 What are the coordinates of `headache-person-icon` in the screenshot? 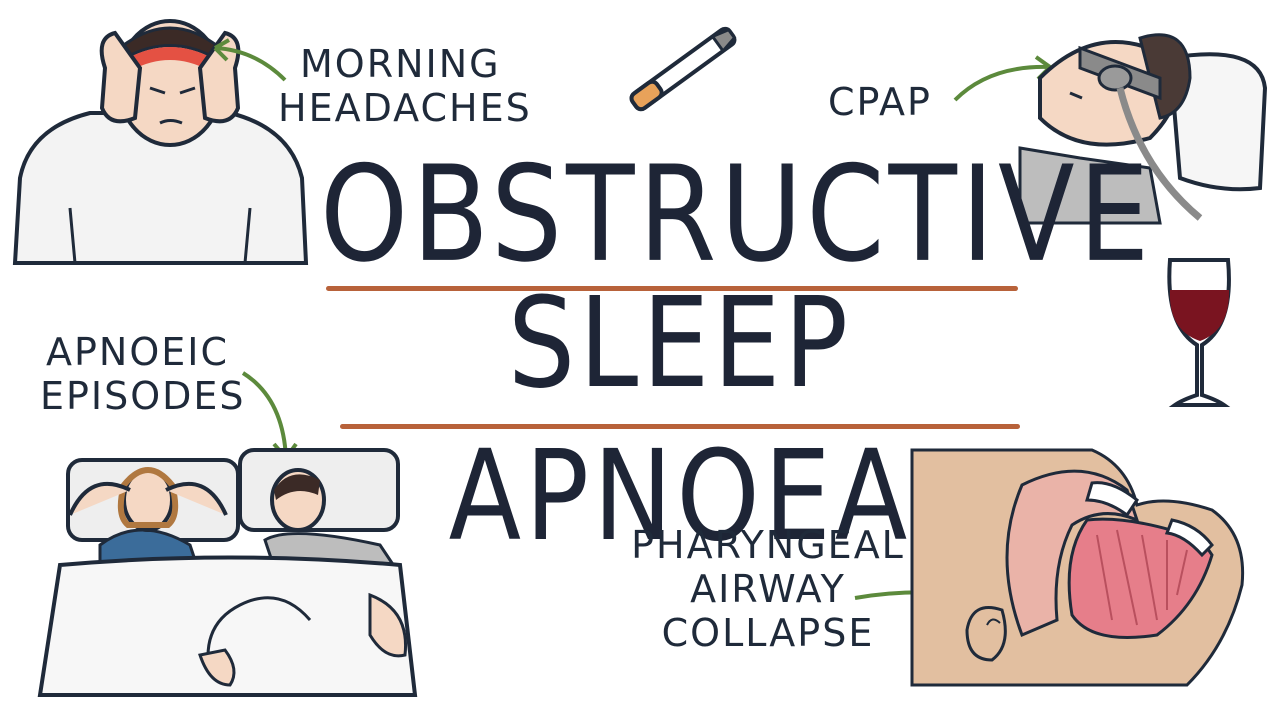 It's located at (160, 142).